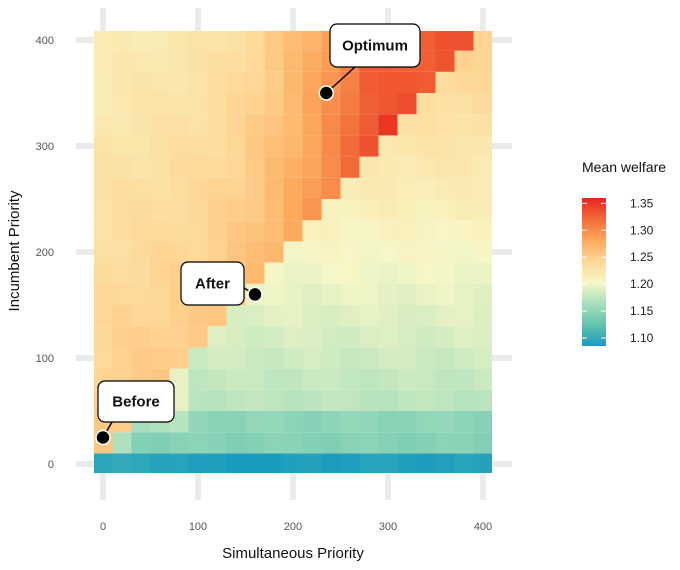 Image resolution: width=680 pixels, height=570 pixels. I want to click on annotation-label-box, so click(136, 401).